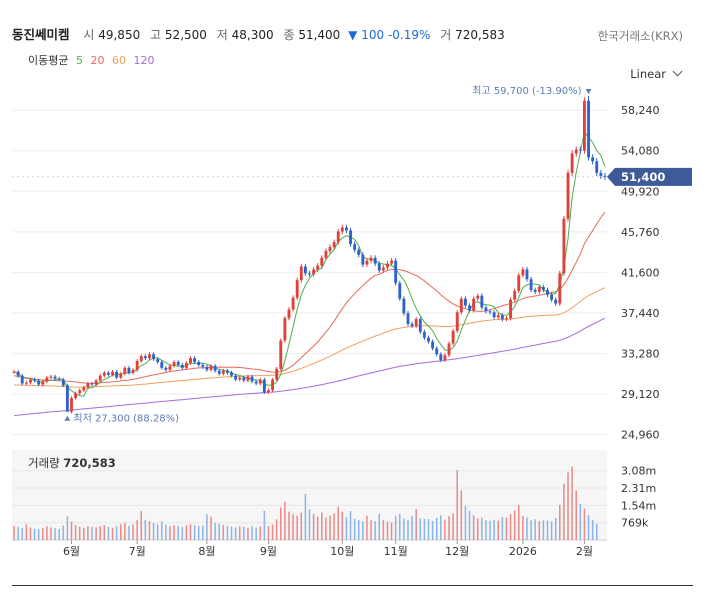  Describe the element at coordinates (342, 551) in the screenshot. I see `x-tick-label: 10월` at that location.